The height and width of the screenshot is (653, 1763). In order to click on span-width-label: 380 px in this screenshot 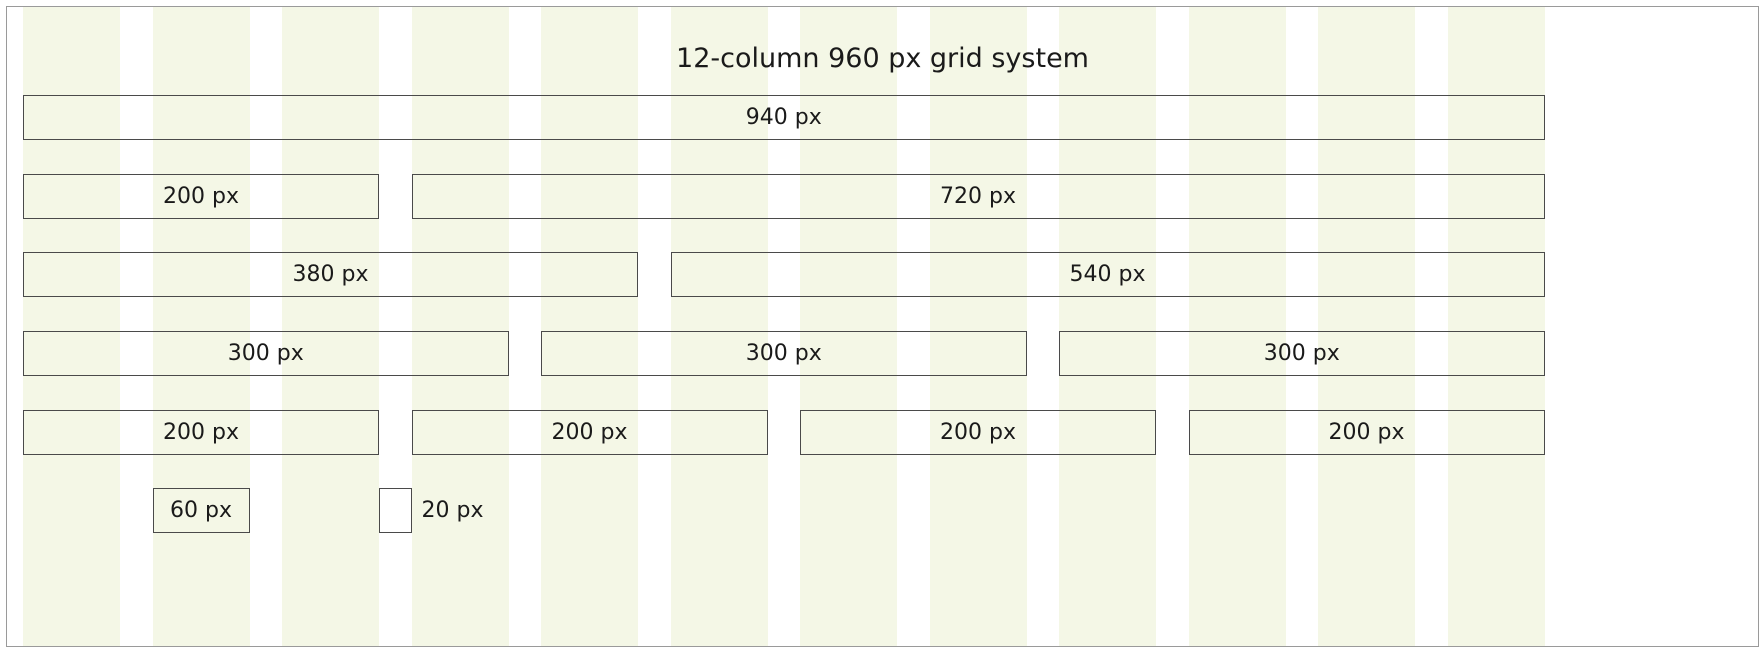, I will do `click(330, 274)`.